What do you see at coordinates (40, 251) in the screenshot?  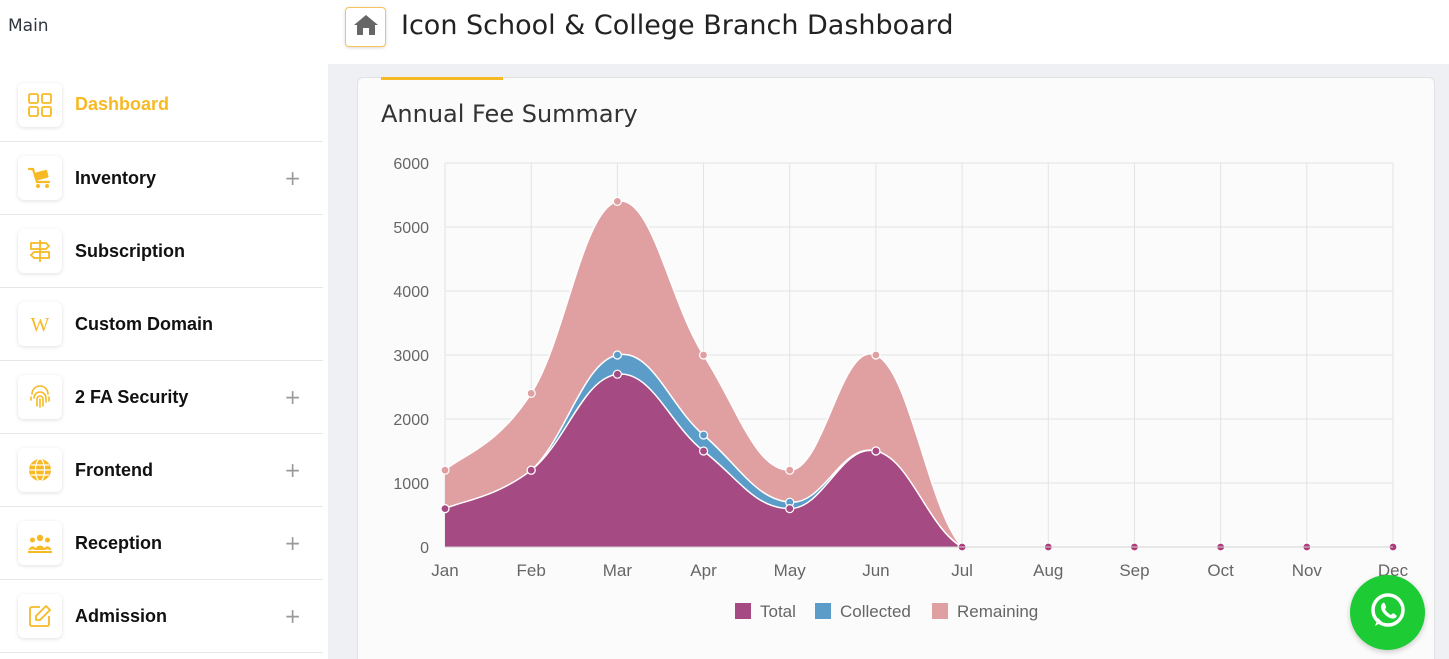 I see `signpost-icon` at bounding box center [40, 251].